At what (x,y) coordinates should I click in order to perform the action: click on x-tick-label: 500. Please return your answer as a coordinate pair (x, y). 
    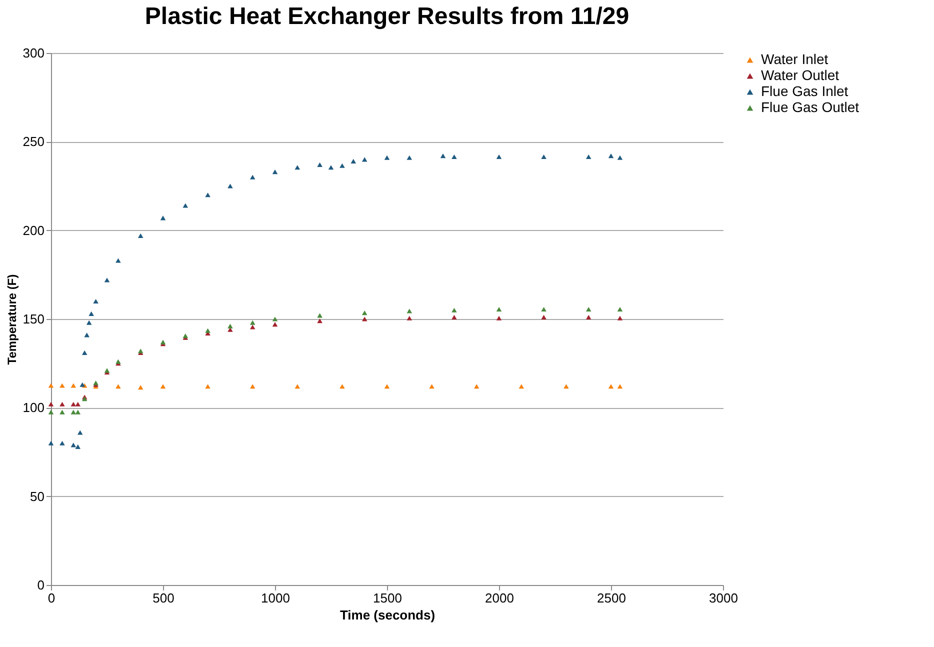
    Looking at the image, I should click on (163, 598).